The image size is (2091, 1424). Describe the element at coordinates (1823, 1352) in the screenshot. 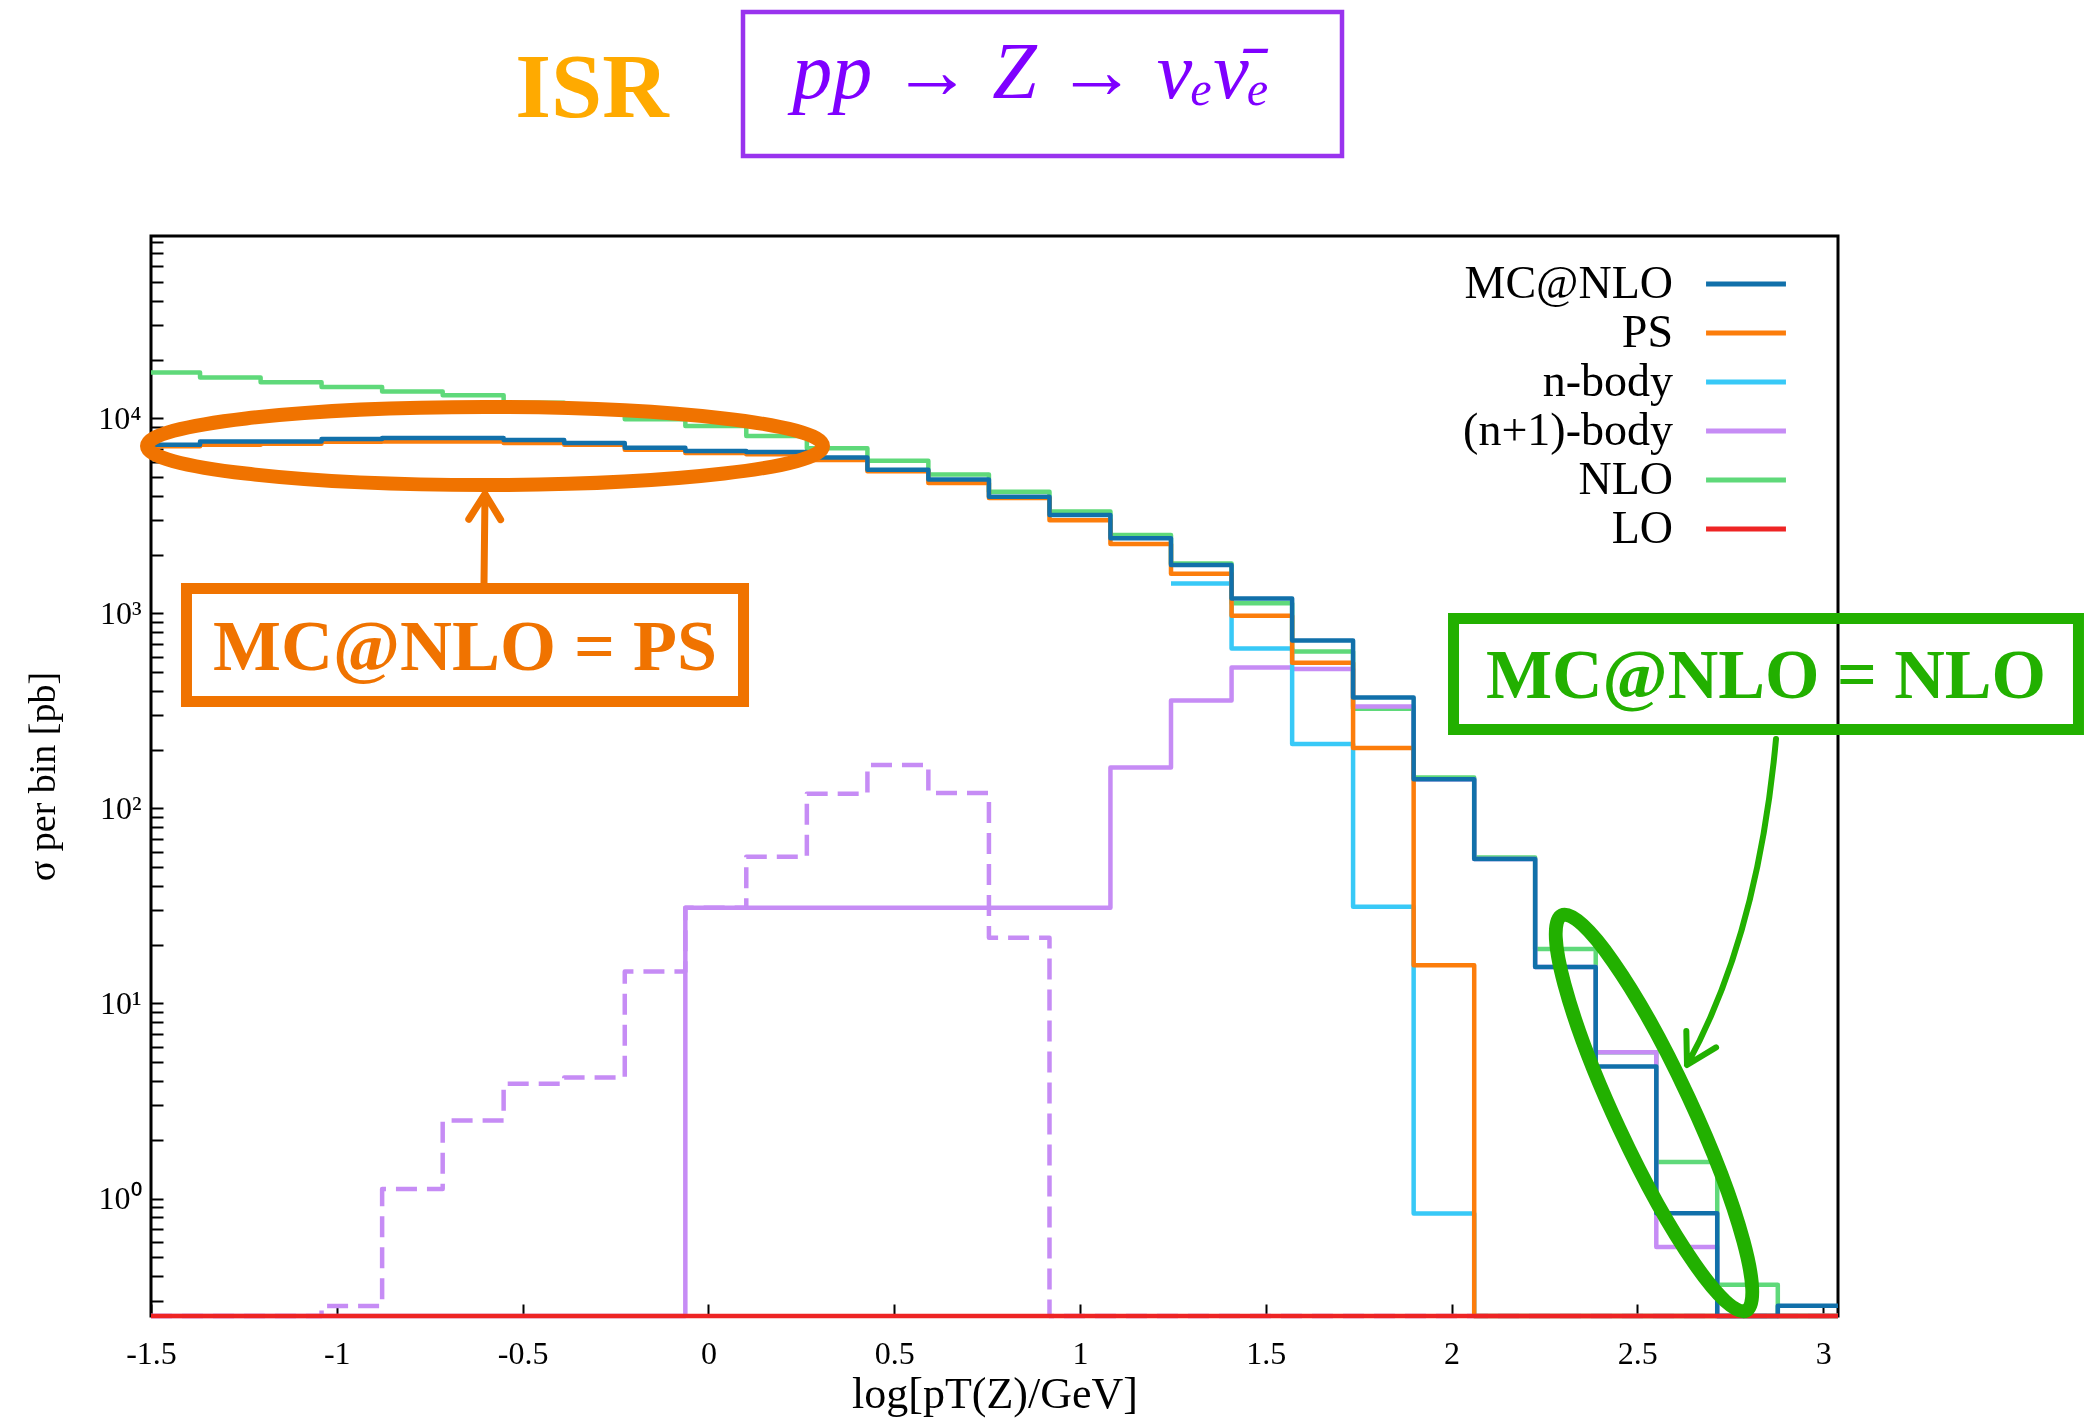

I see `x-tick-label: 3` at that location.